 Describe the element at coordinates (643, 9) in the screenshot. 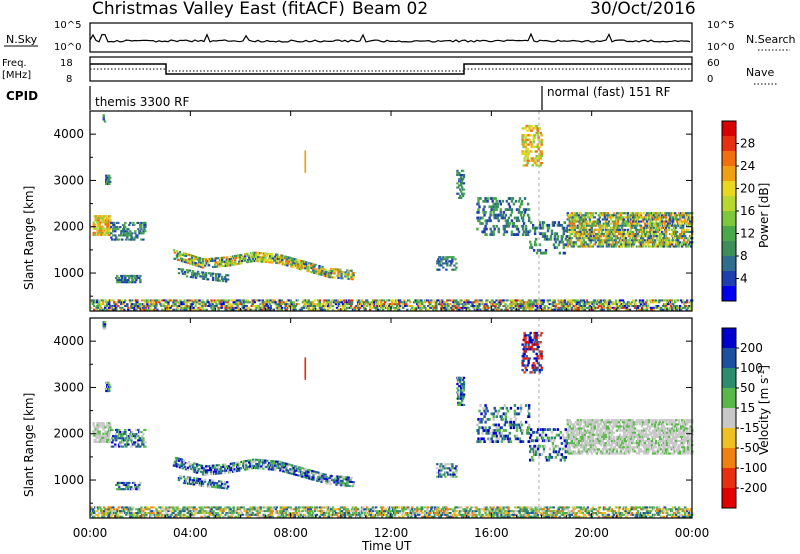

I see `date-label: 30/Oct/2016` at that location.